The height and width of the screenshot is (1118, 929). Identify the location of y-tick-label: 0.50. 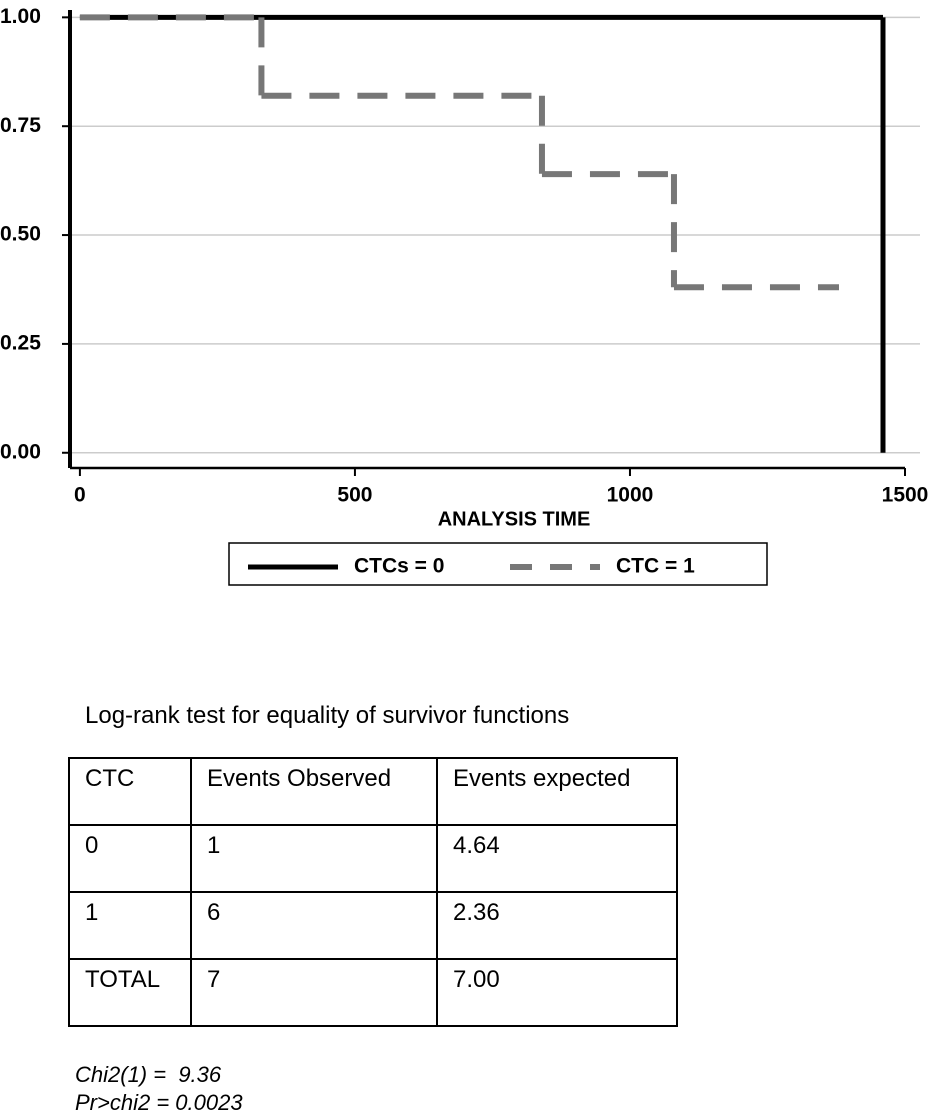
(20, 234).